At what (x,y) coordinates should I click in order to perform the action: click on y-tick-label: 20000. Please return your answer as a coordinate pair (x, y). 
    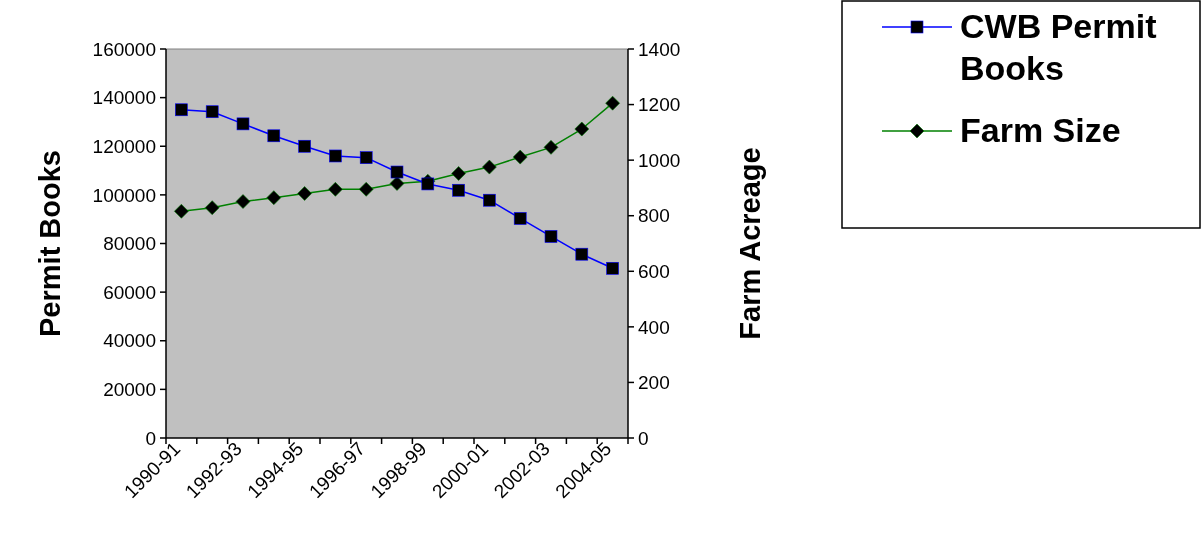
    Looking at the image, I should click on (129, 390).